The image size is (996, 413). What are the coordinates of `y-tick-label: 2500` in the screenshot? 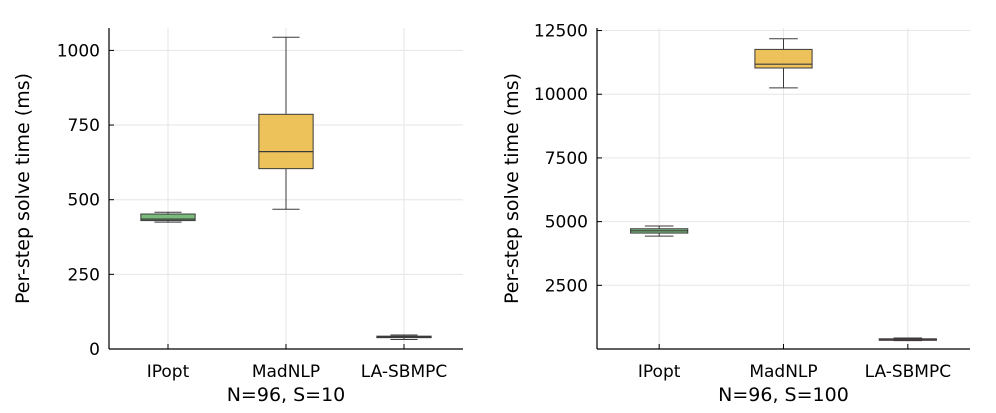 It's located at (566, 286).